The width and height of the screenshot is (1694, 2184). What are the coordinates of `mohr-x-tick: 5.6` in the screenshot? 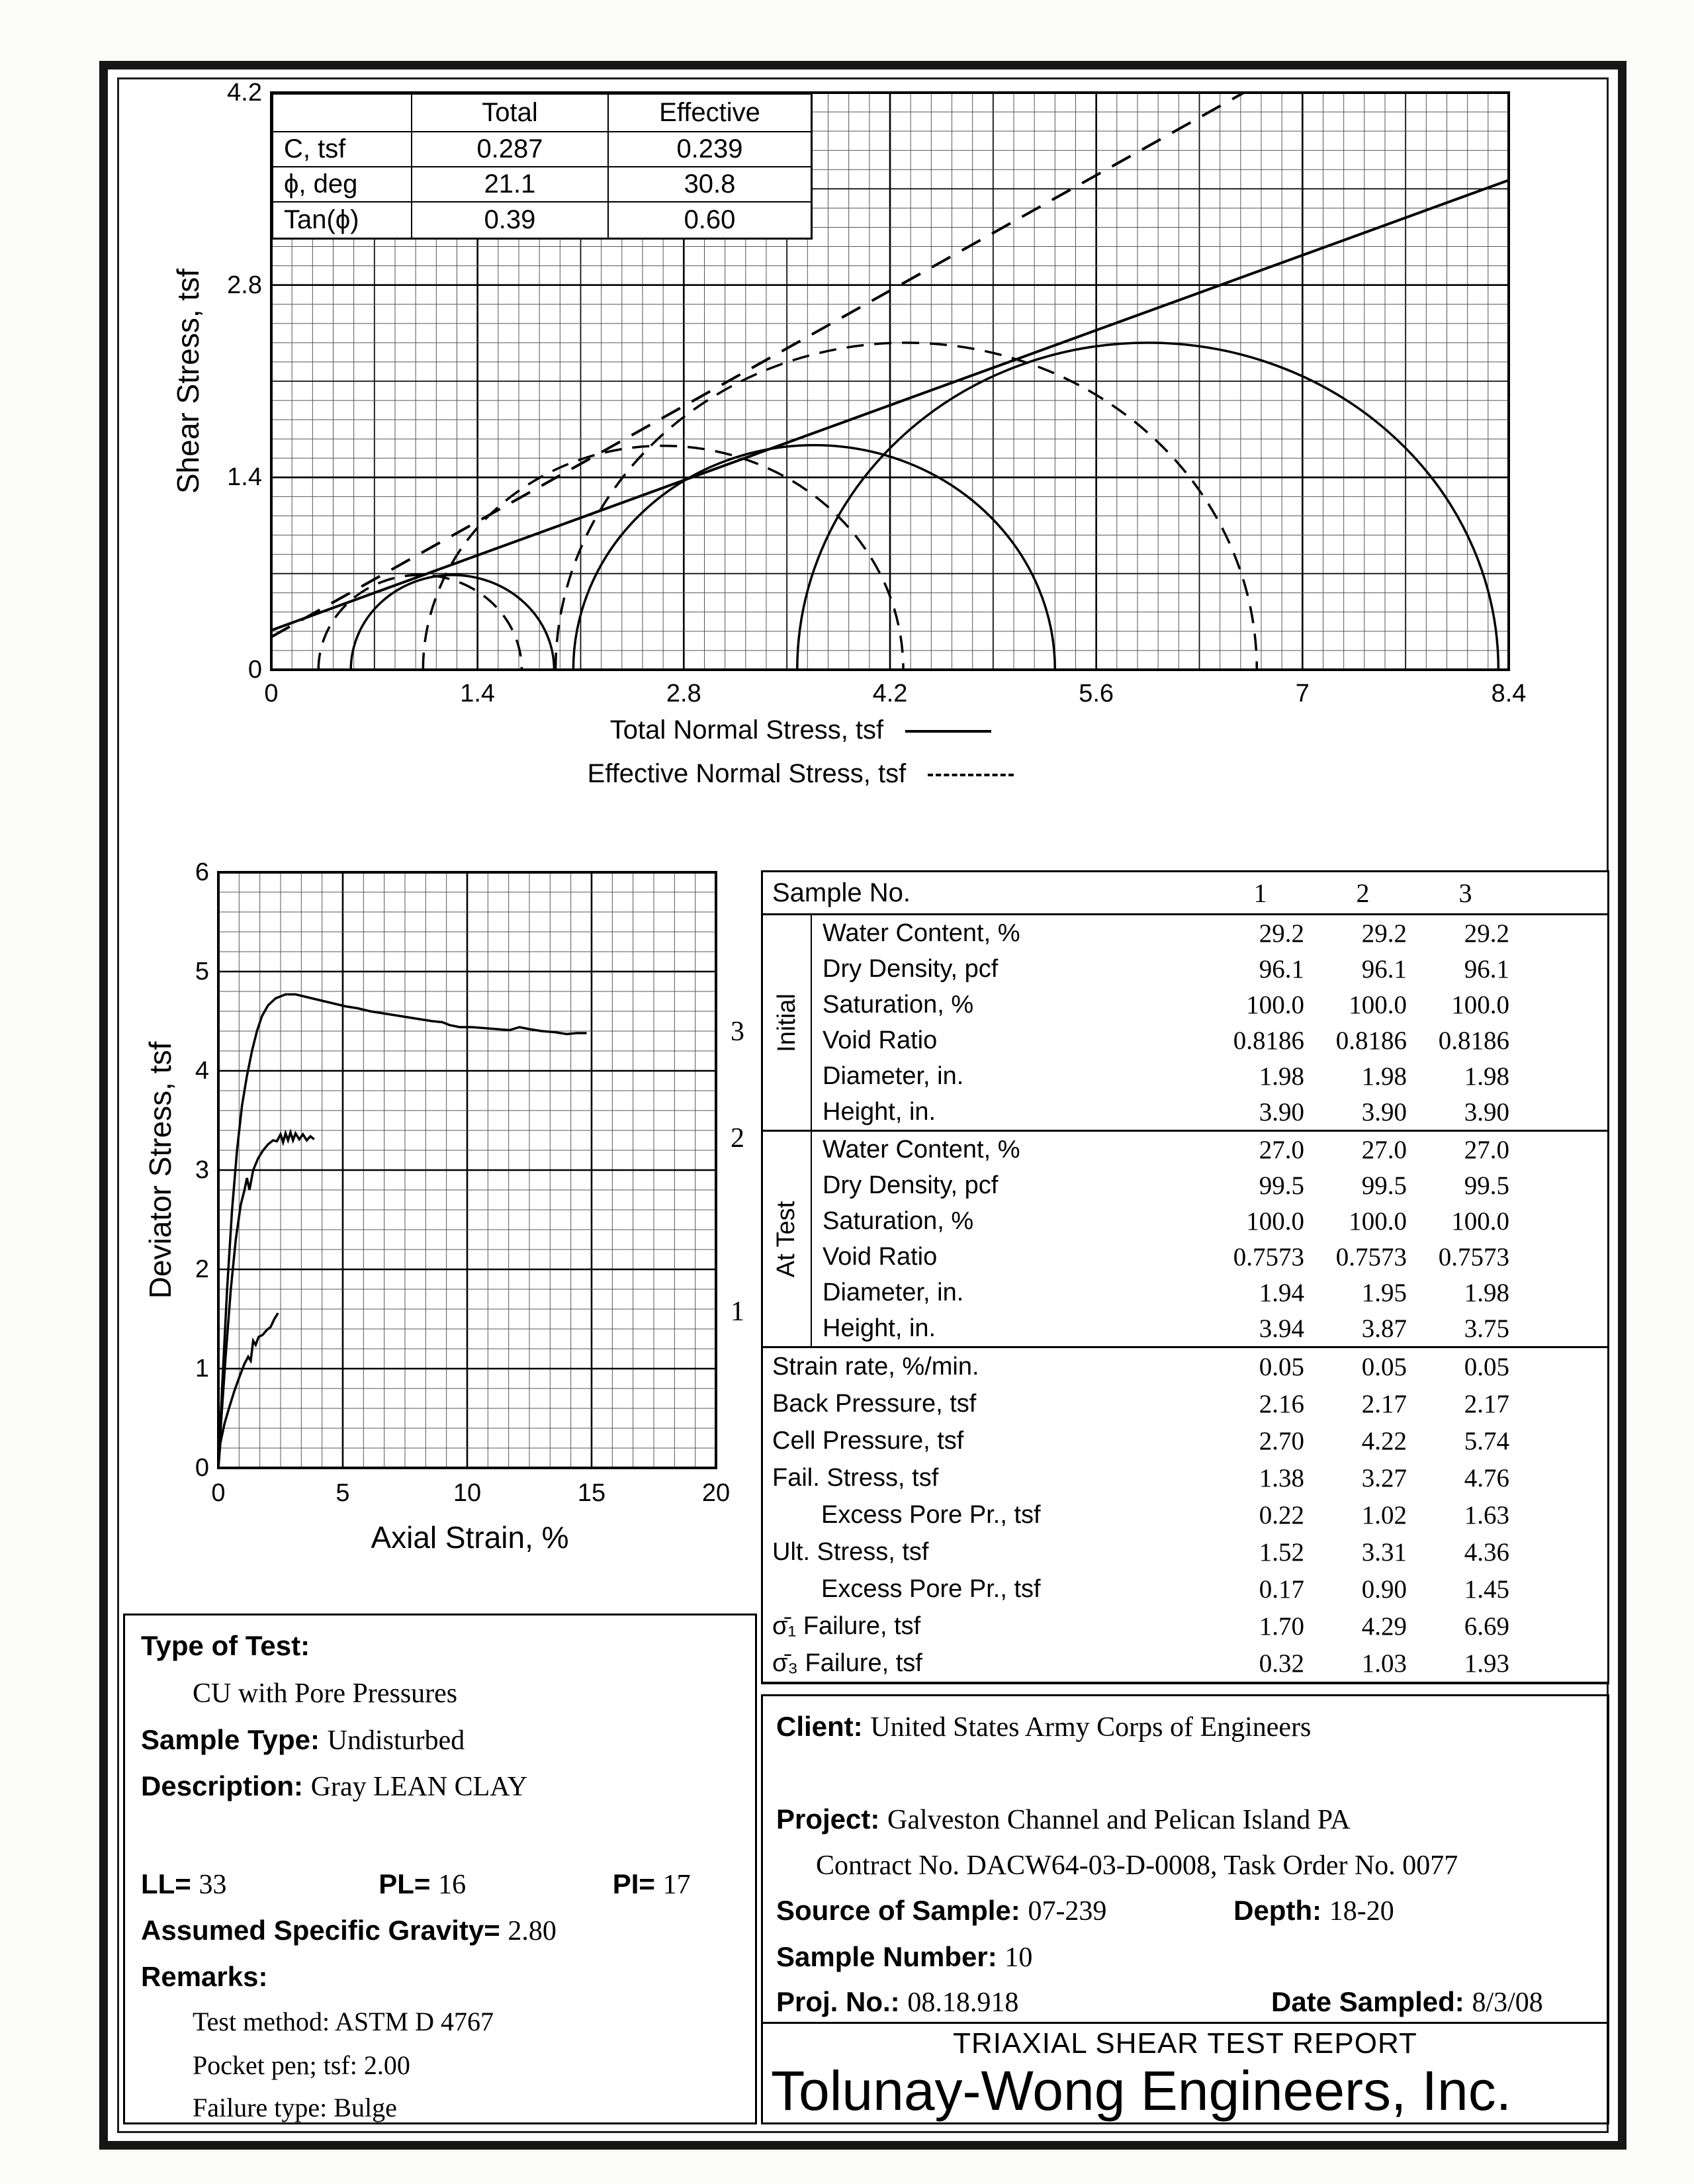 It's located at (1096, 694).